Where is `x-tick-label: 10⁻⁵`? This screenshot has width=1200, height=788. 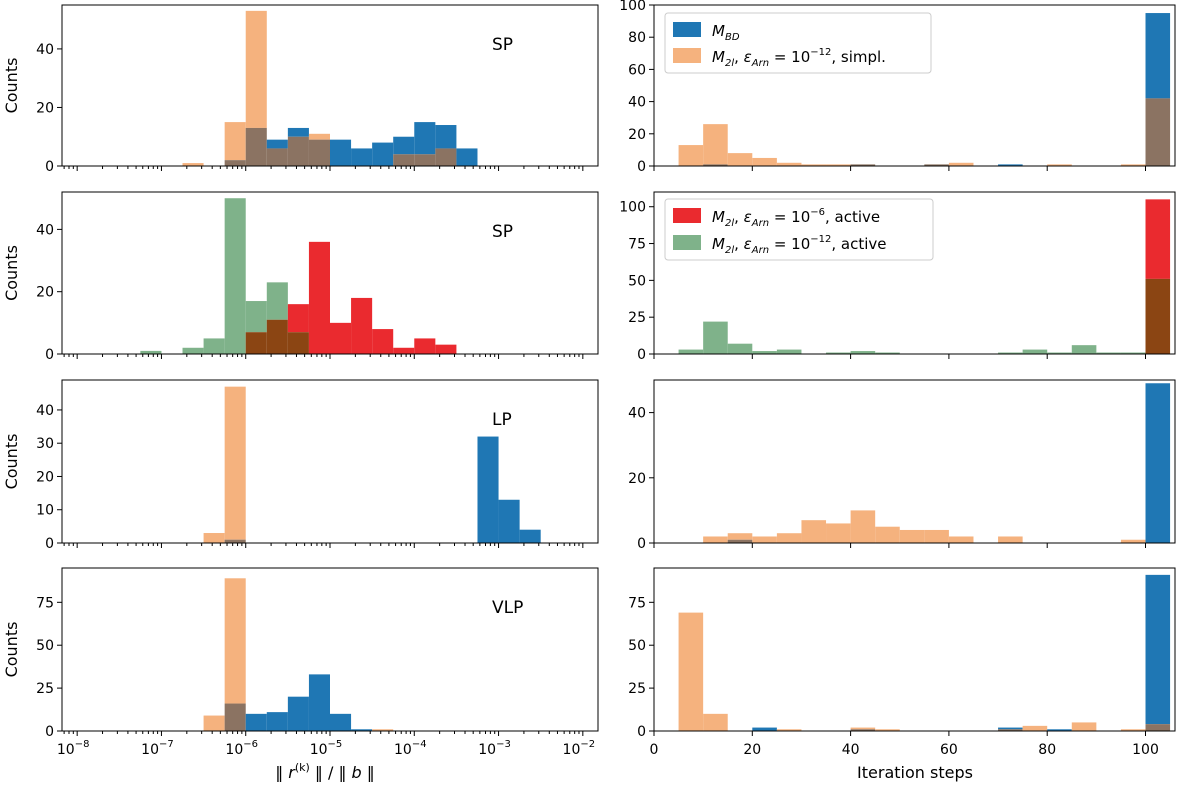 x-tick-label: 10⁻⁵ is located at coordinates (326, 748).